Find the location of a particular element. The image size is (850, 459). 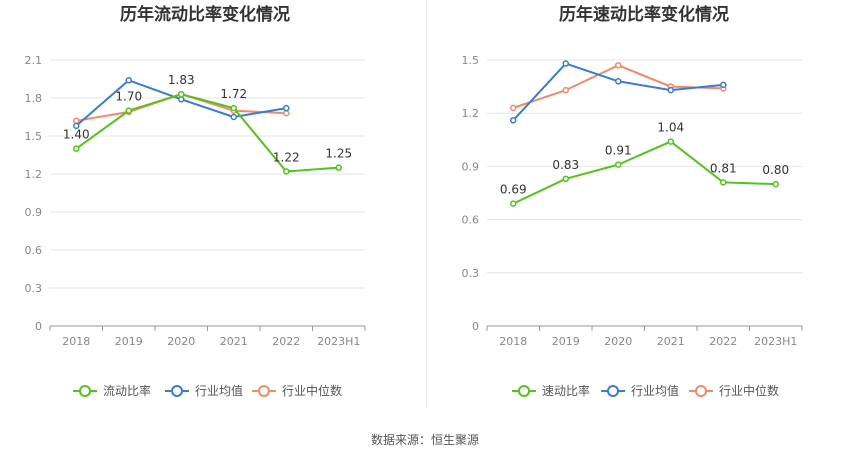

chart-title: 历年流动比率变化情况 is located at coordinates (205, 14).